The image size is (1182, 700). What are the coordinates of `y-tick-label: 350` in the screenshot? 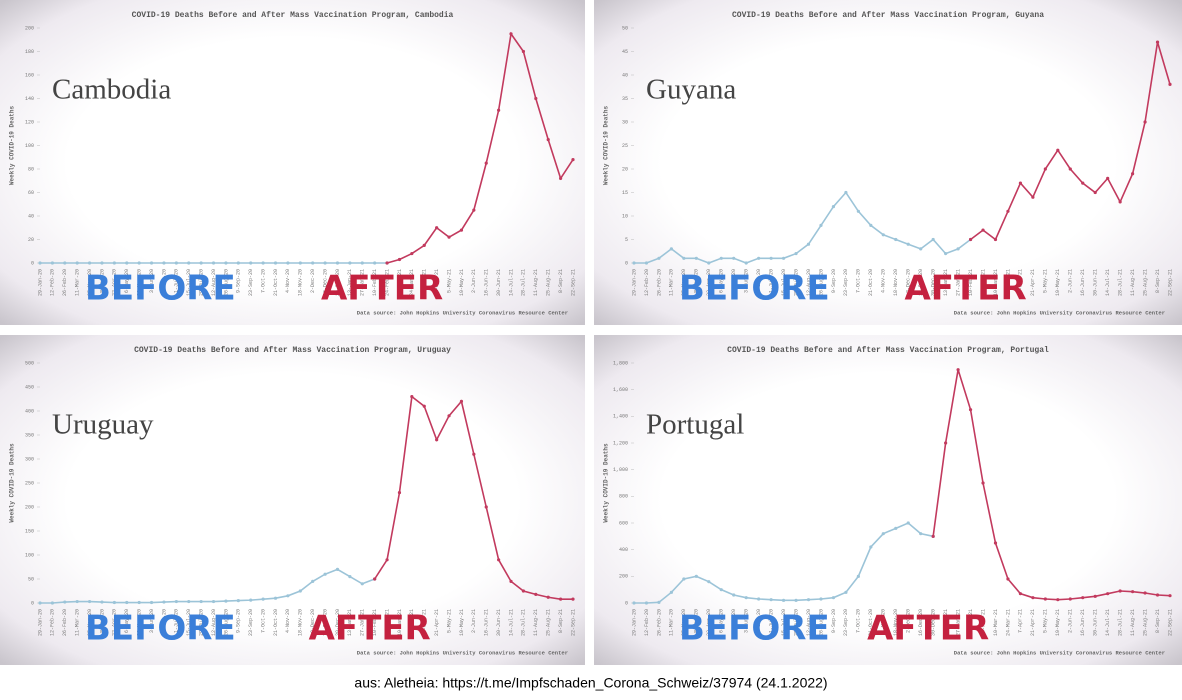 It's located at (29, 435).